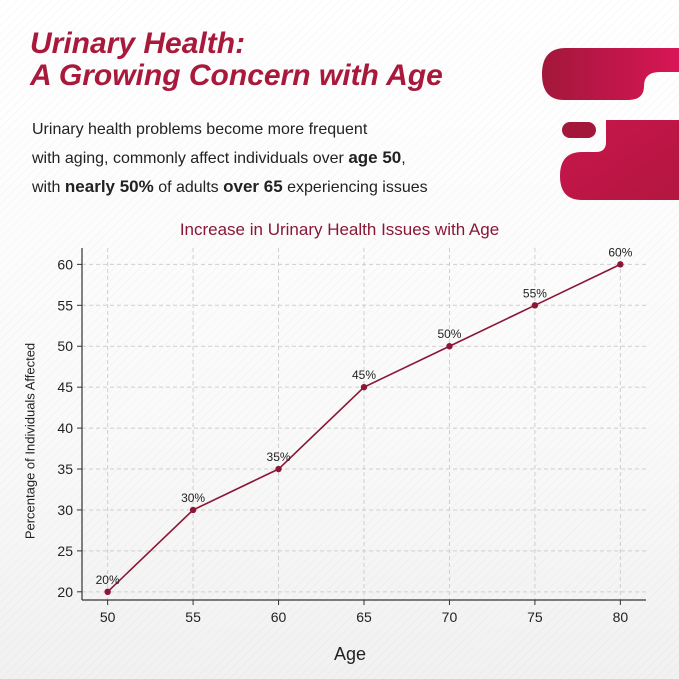  Describe the element at coordinates (236, 75) in the screenshot. I see `page-title-line-2: A Growing Concern with Age` at that location.